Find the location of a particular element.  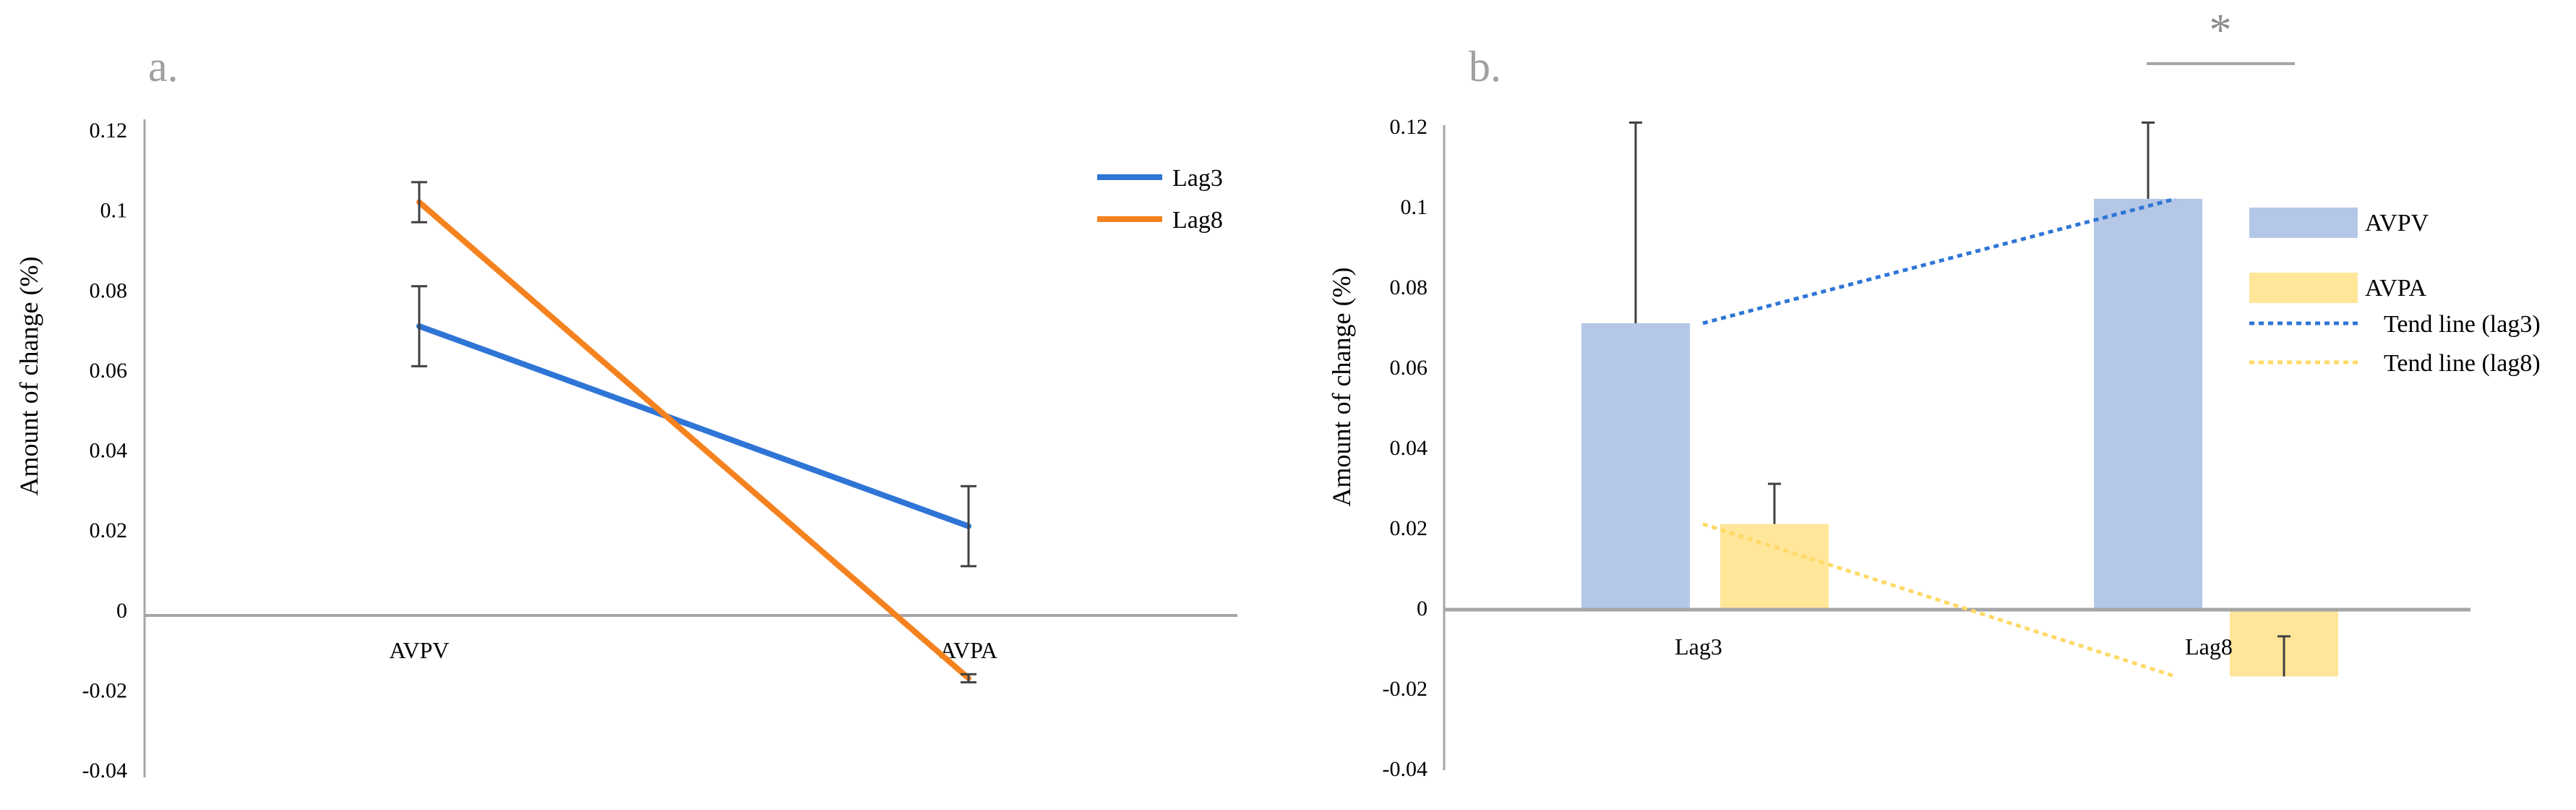

y-tick-label-a: -0.04 is located at coordinates (105, 771).